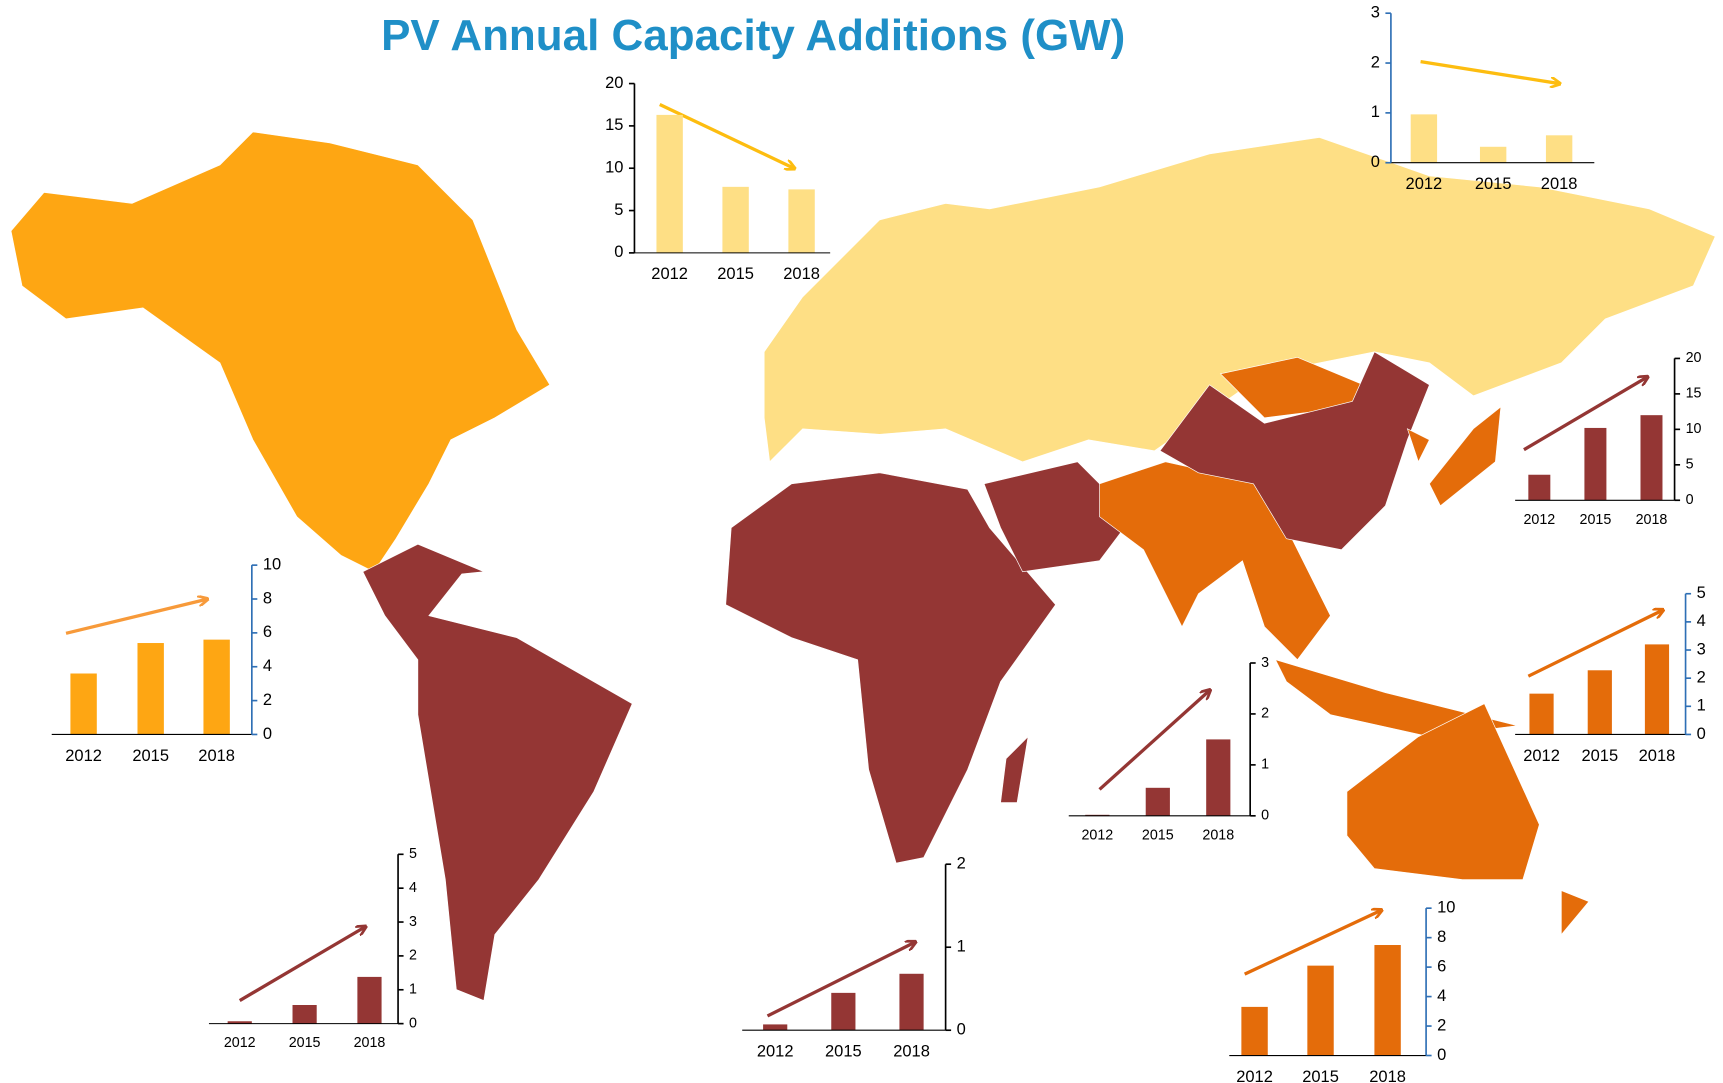 Image resolution: width=1723 pixels, height=1083 pixels. Describe the element at coordinates (1443, 791) in the screenshot. I see `australia` at that location.